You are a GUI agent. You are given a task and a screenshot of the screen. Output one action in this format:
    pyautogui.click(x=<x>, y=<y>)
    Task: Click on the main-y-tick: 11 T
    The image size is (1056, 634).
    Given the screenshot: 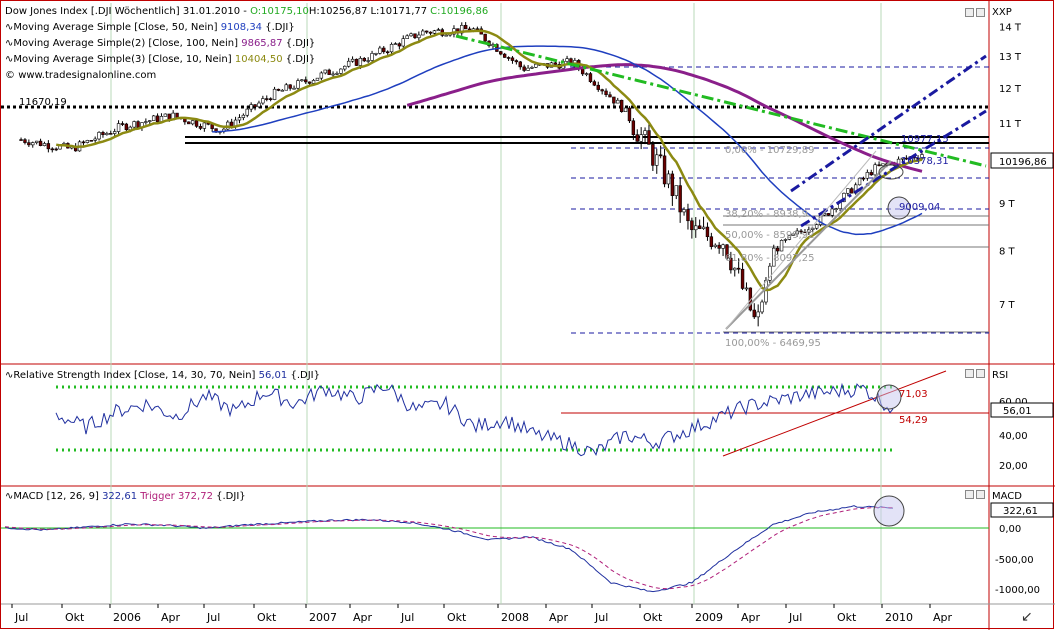 What is the action you would take?
    pyautogui.click(x=1010, y=124)
    